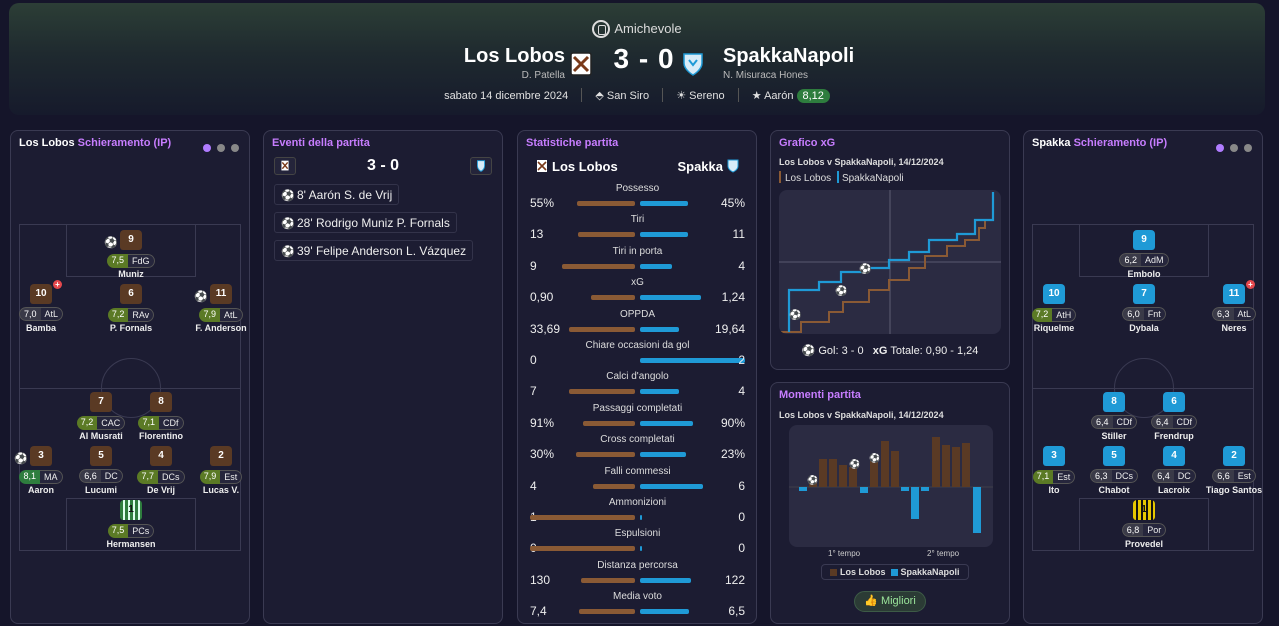 The image size is (1279, 626). What do you see at coordinates (1155, 260) in the screenshot?
I see `player-position: AdM` at bounding box center [1155, 260].